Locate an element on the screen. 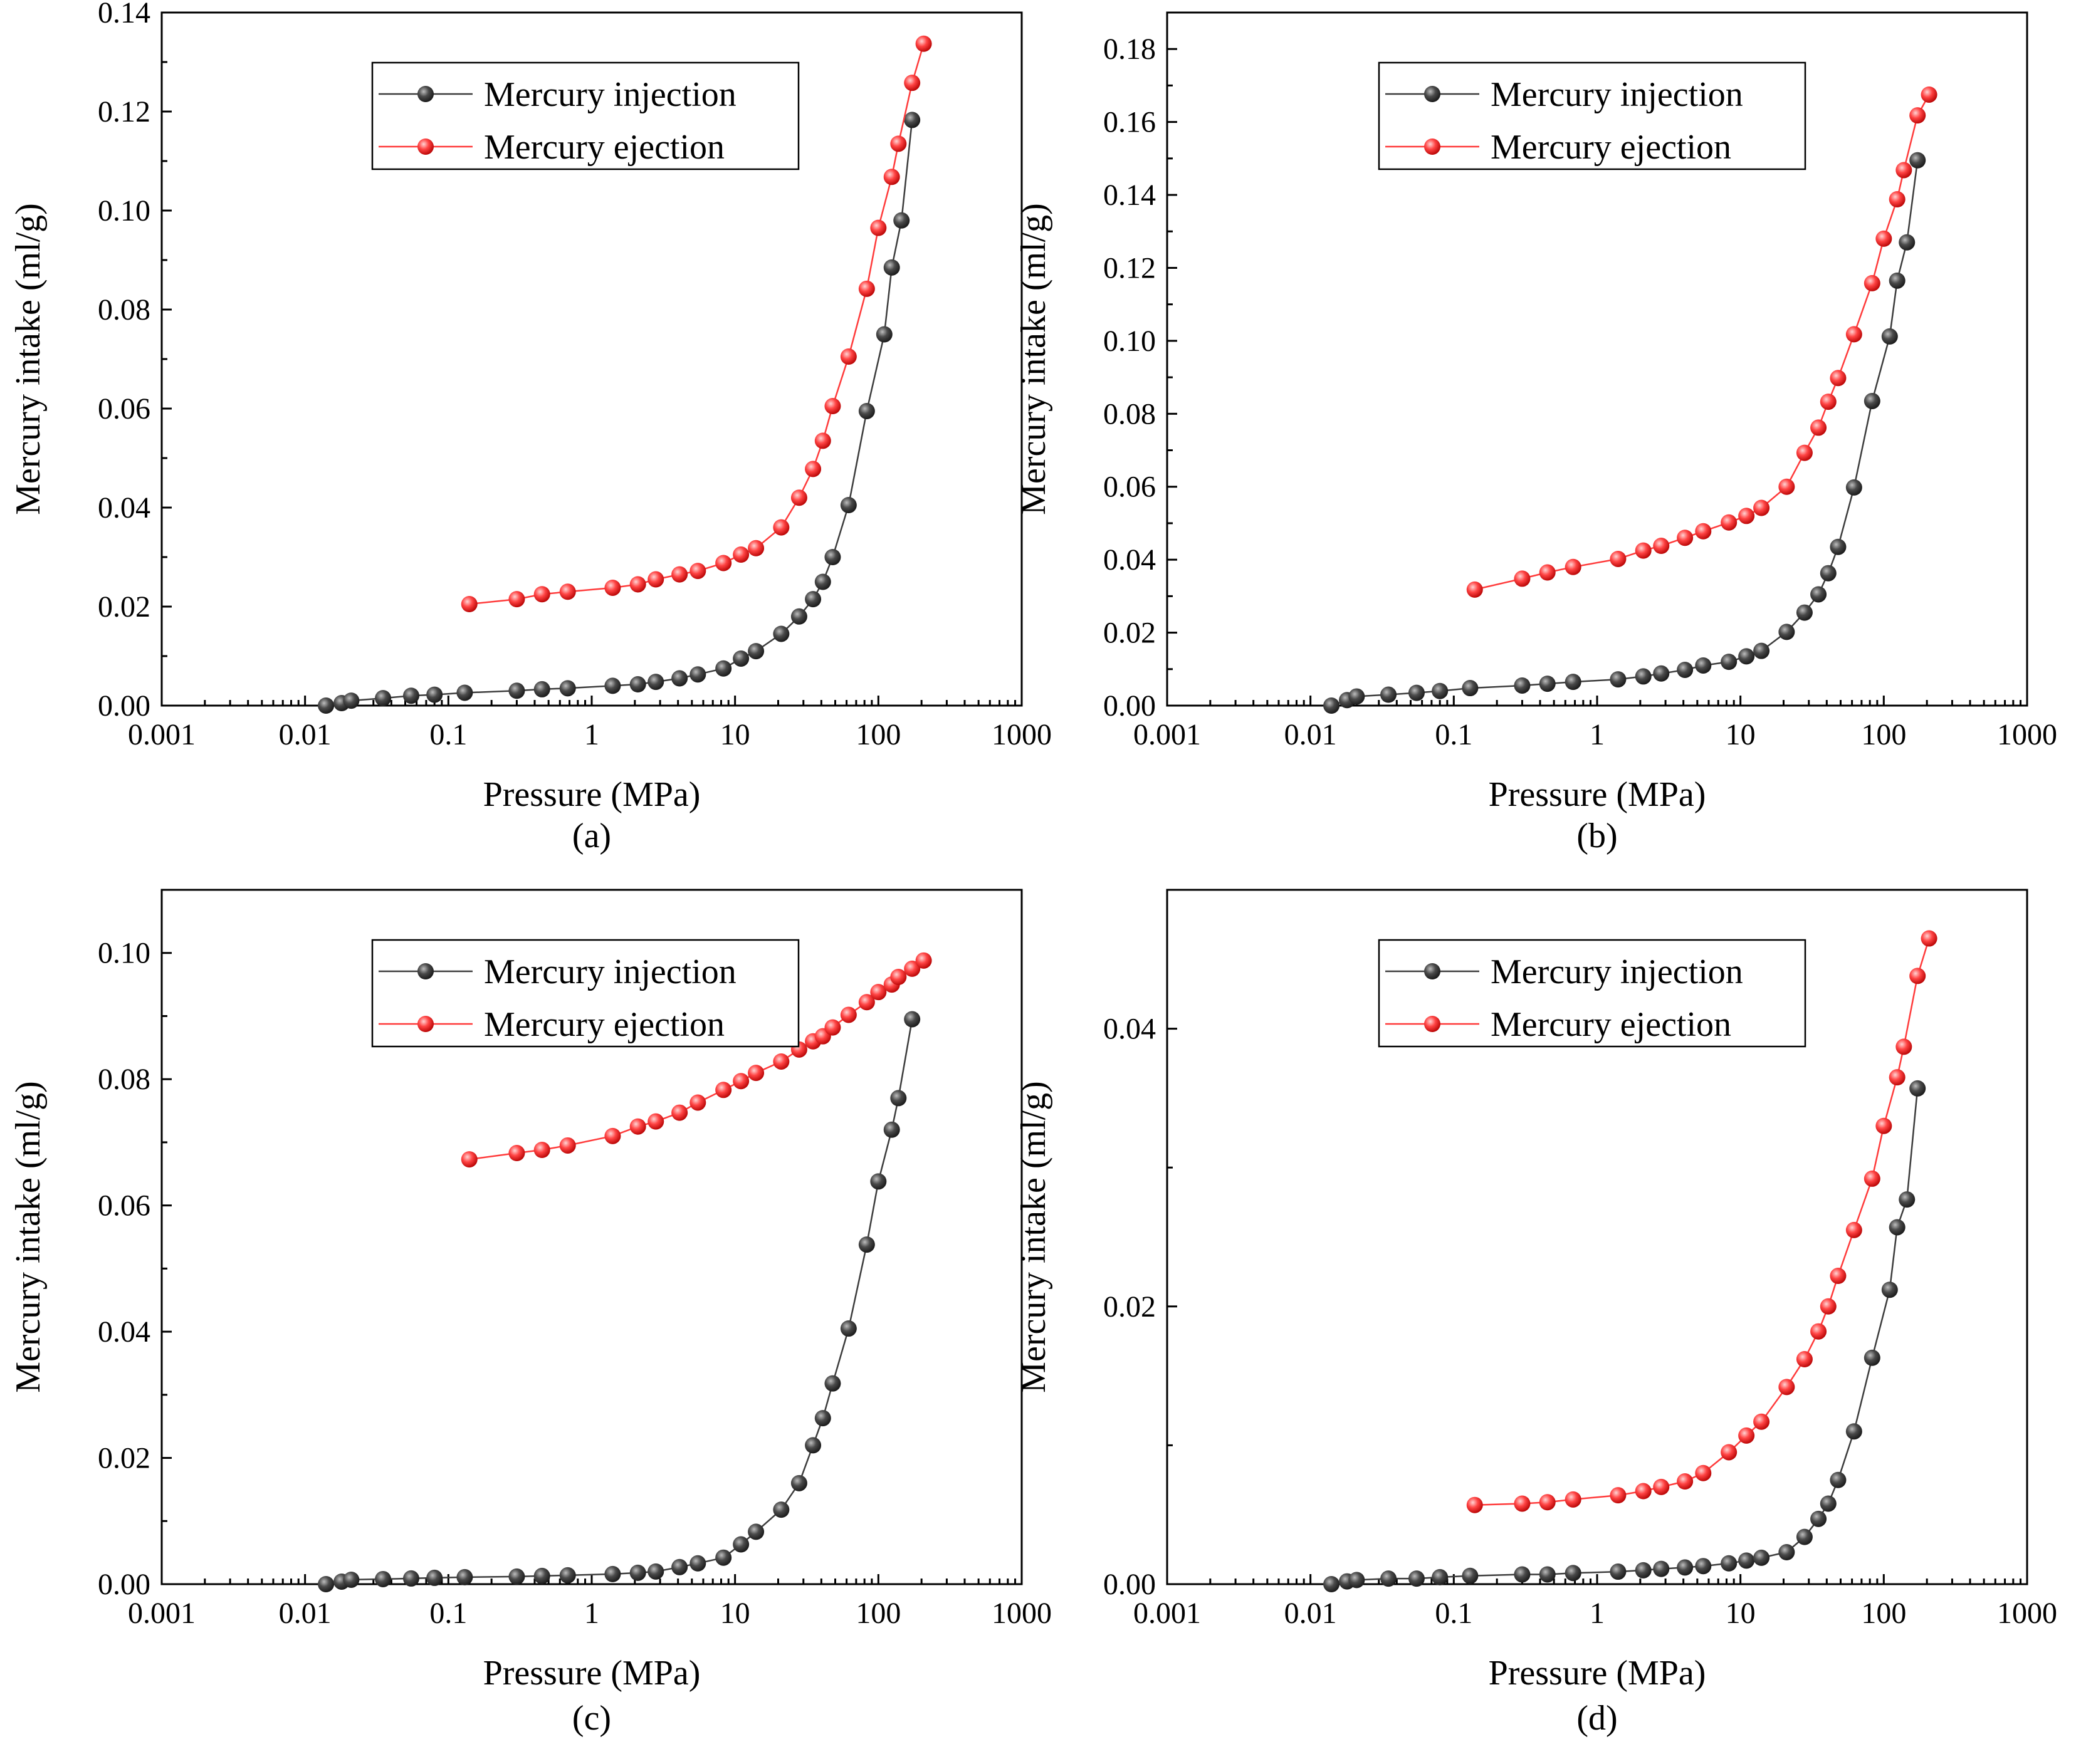 The image size is (2076, 1764). y-tick-label: 0.00 is located at coordinates (124, 1584).